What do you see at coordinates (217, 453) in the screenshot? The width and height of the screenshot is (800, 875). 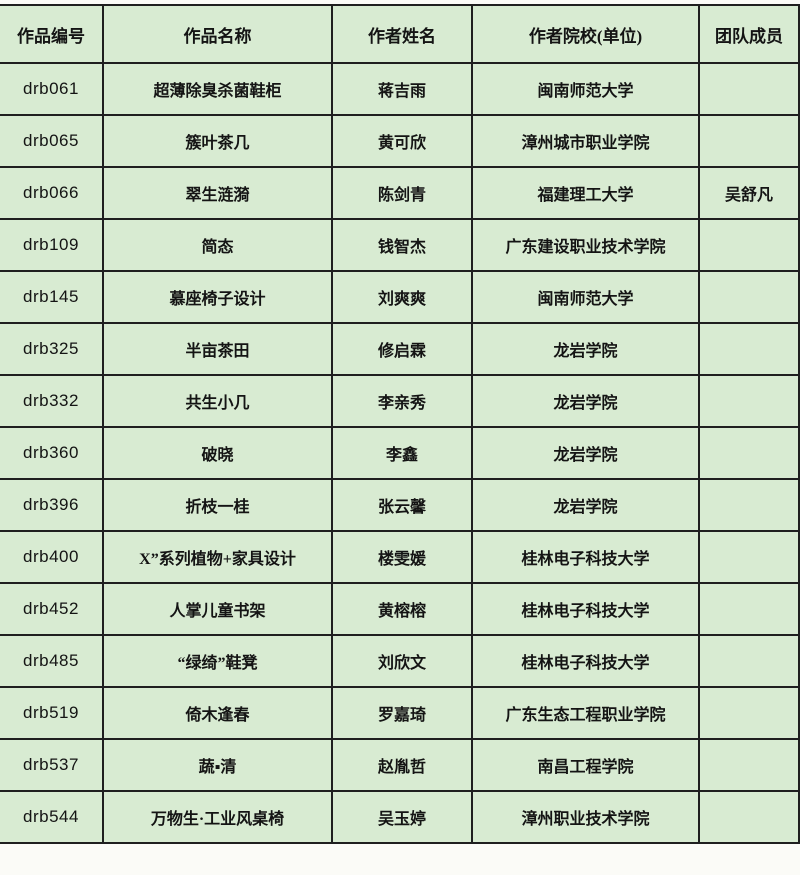 I see `work-title-cell: 破晓` at bounding box center [217, 453].